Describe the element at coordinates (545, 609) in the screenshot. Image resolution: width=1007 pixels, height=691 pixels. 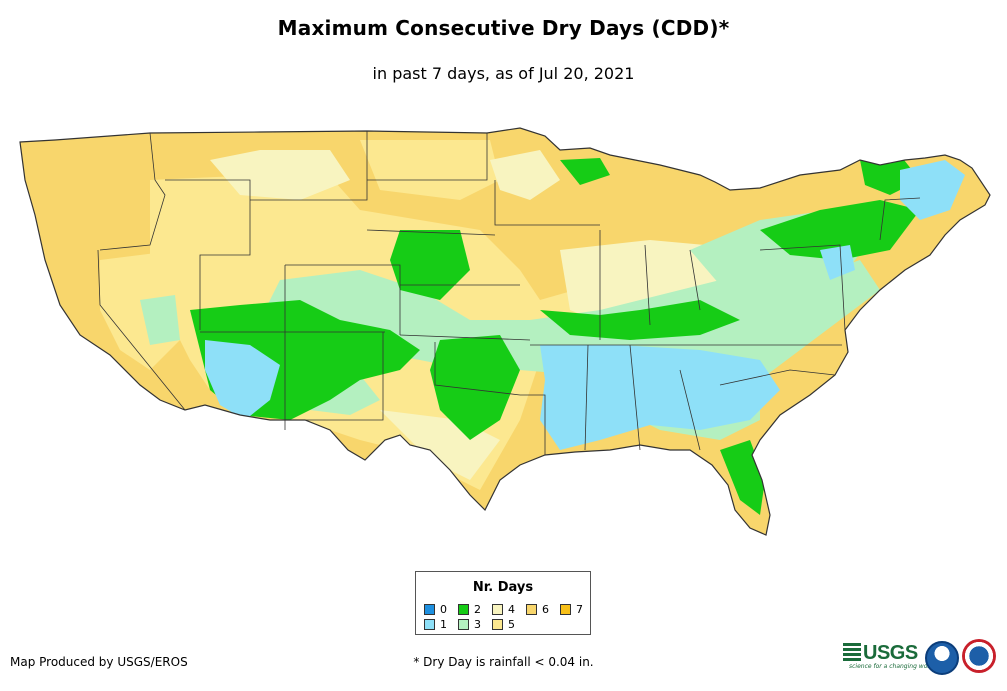
I see `legend-label-6: 6` at that location.